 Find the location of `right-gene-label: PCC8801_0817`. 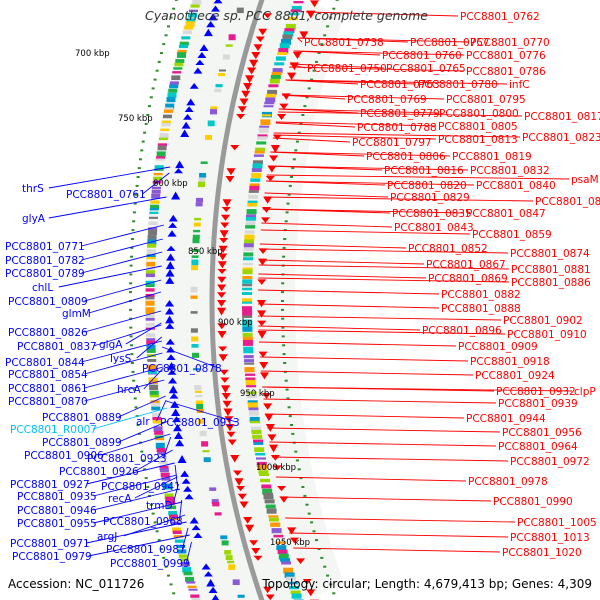

right-gene-label: PCC8801_0817 is located at coordinates (562, 117).